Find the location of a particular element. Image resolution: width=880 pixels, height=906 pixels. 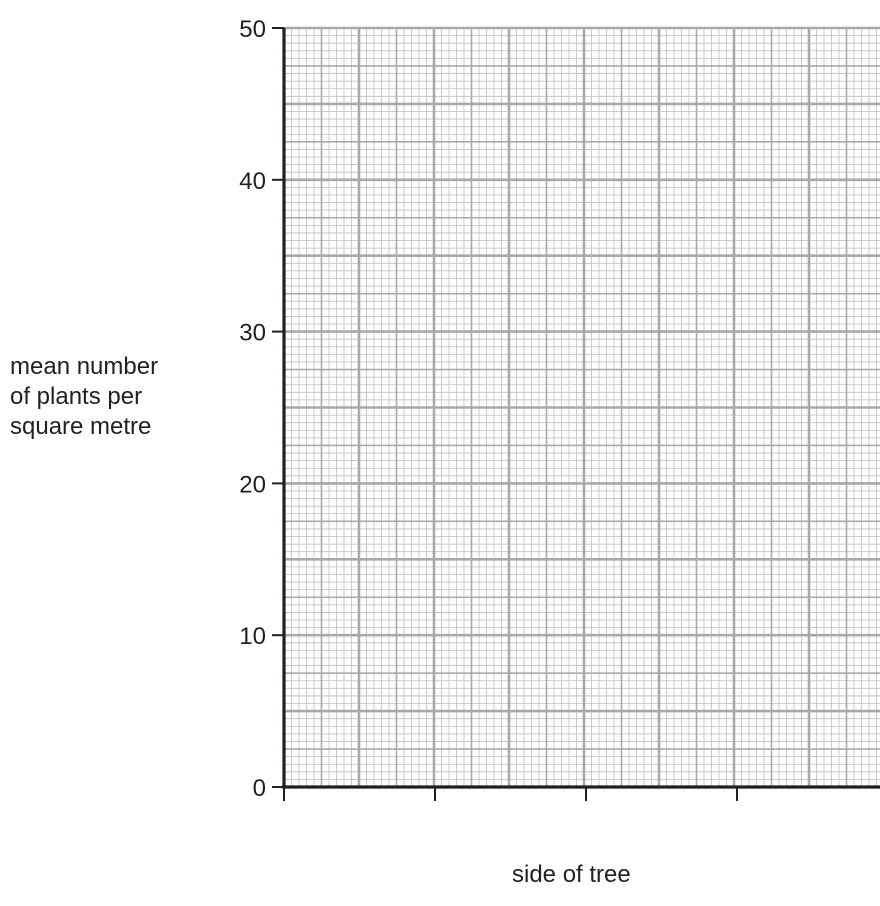

y-axis-label-line-1: mean number is located at coordinates (84, 366).